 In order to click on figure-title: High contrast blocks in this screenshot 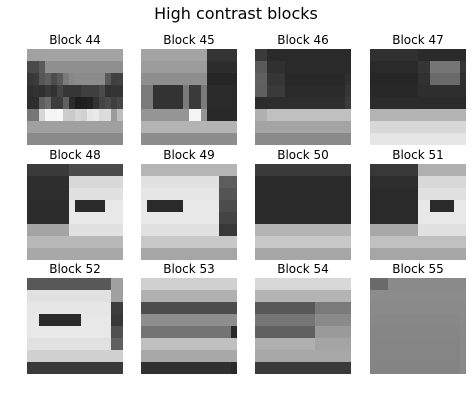, I will do `click(236, 13)`.